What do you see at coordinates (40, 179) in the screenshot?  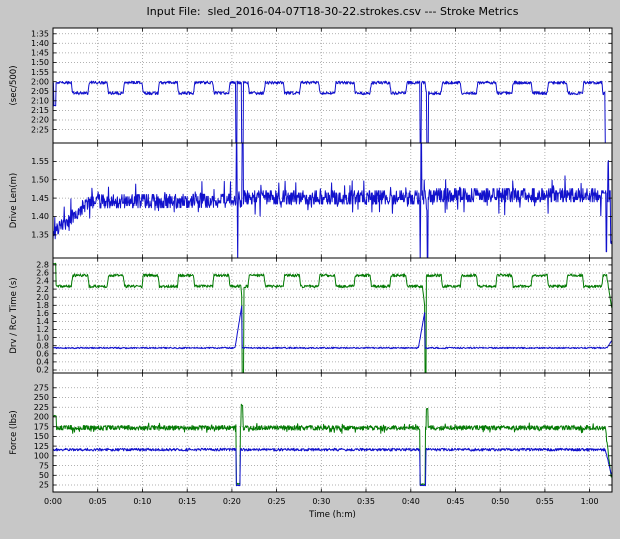 I see `svg-text: 1.50` at bounding box center [40, 179].